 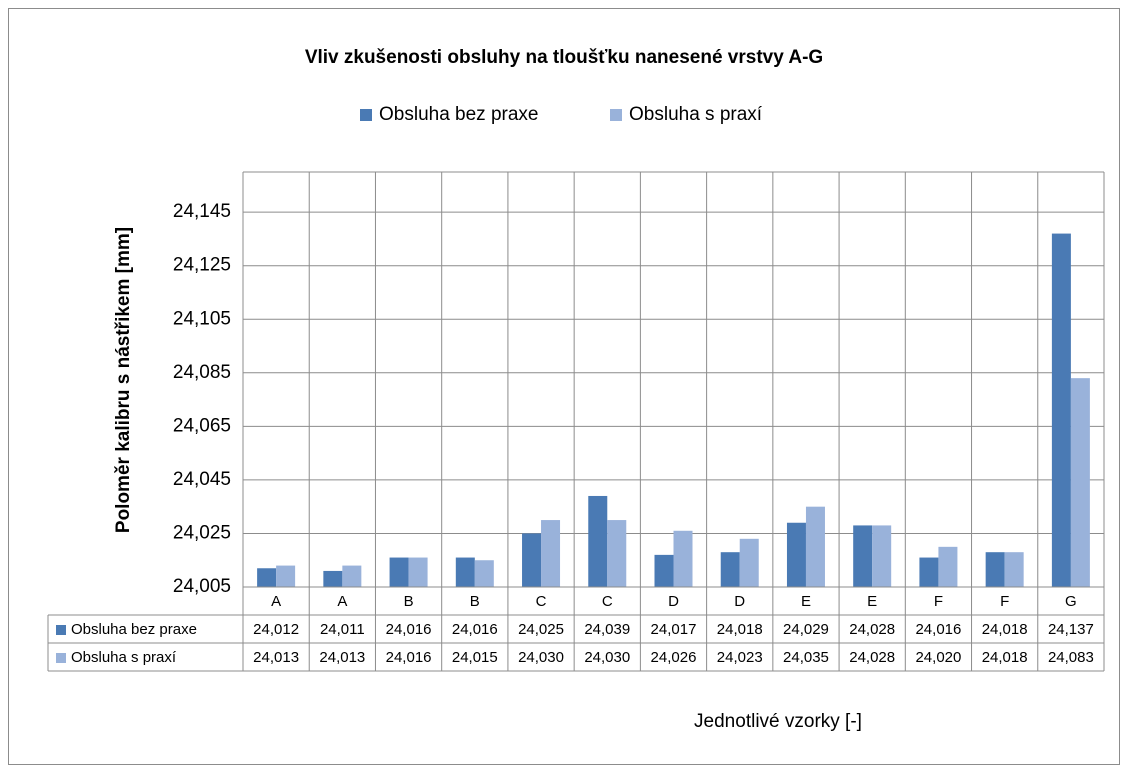 I want to click on table-value: 24,023, so click(x=740, y=657).